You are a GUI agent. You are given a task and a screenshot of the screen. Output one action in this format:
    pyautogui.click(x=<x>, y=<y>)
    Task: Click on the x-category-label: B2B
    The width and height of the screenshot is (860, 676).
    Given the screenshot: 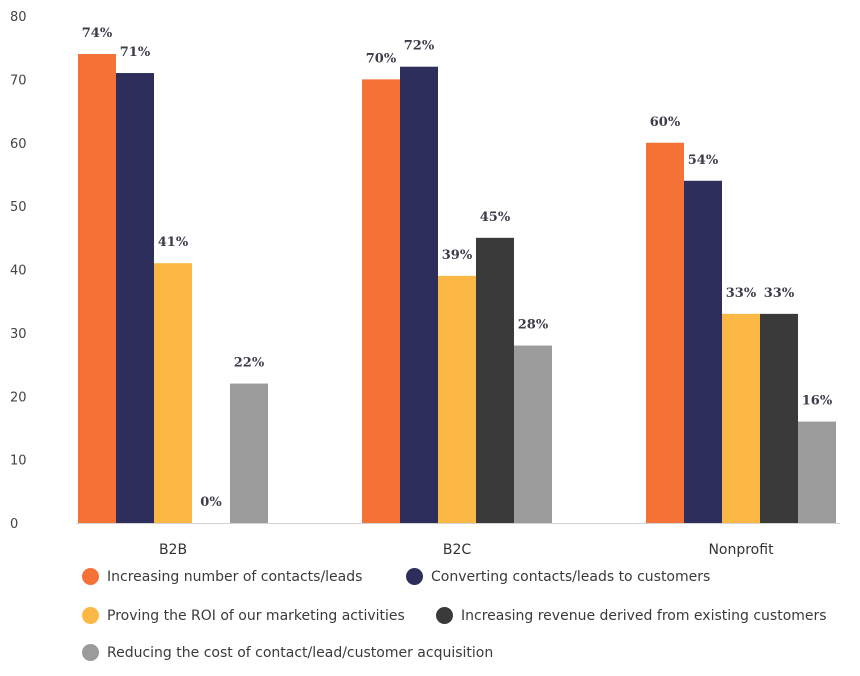 What is the action you would take?
    pyautogui.click(x=173, y=550)
    